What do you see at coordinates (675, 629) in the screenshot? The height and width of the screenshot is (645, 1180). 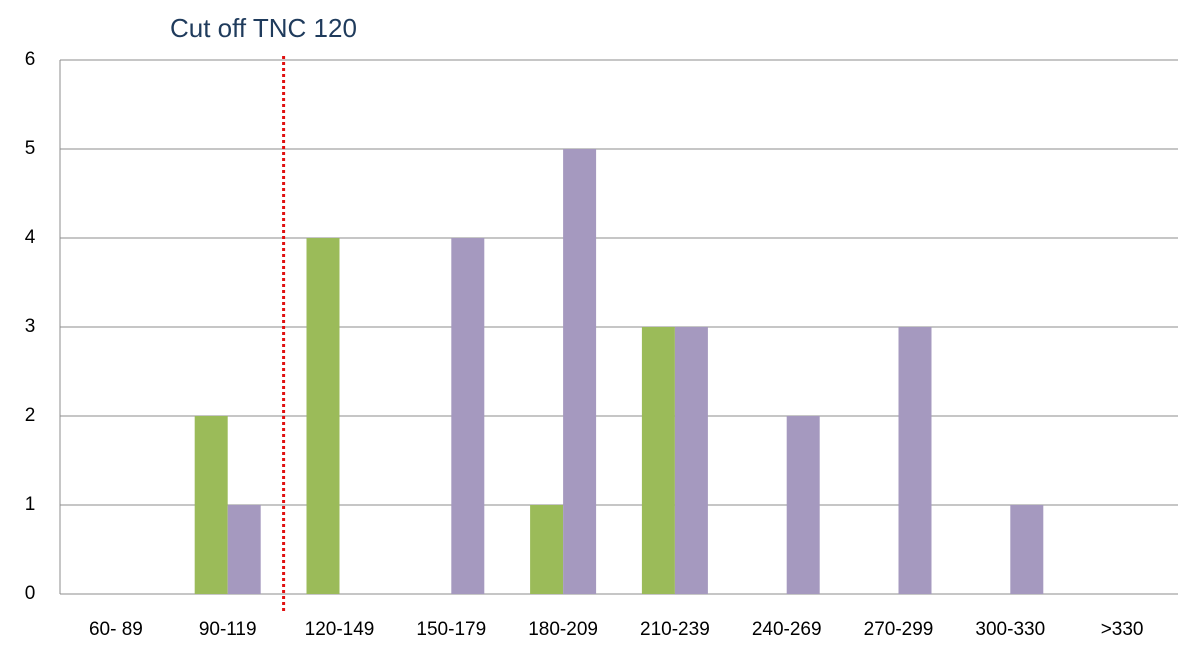 I see `x-tick-label: 210-239` at bounding box center [675, 629].